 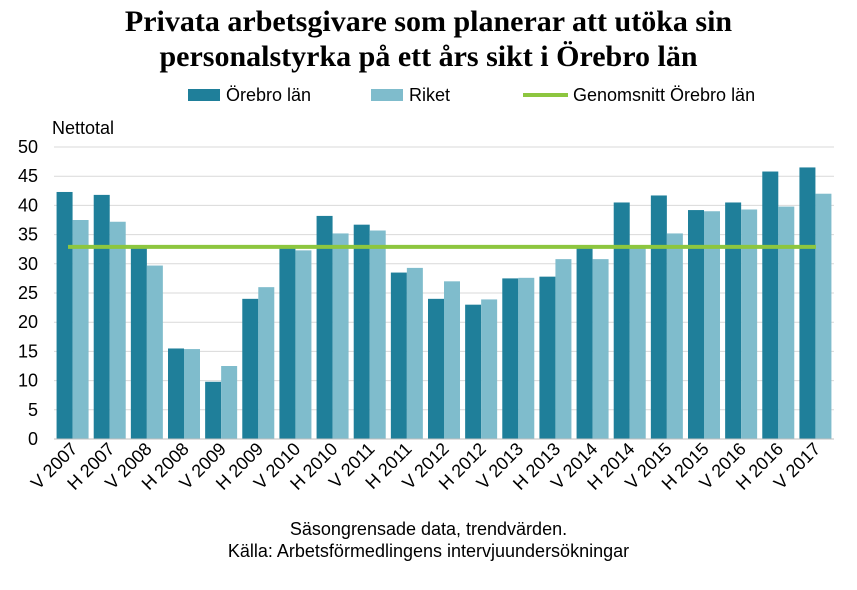 I want to click on y-tick-label: 15, so click(x=28, y=351).